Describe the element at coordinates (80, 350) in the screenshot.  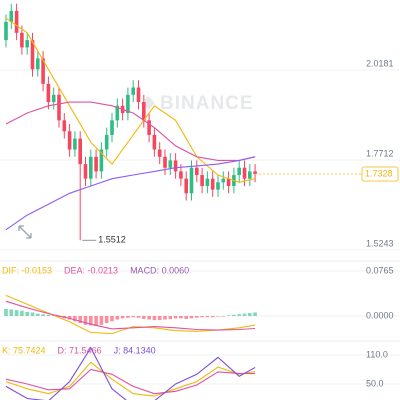
I see `indicator-legend: D: 71.5466` at that location.